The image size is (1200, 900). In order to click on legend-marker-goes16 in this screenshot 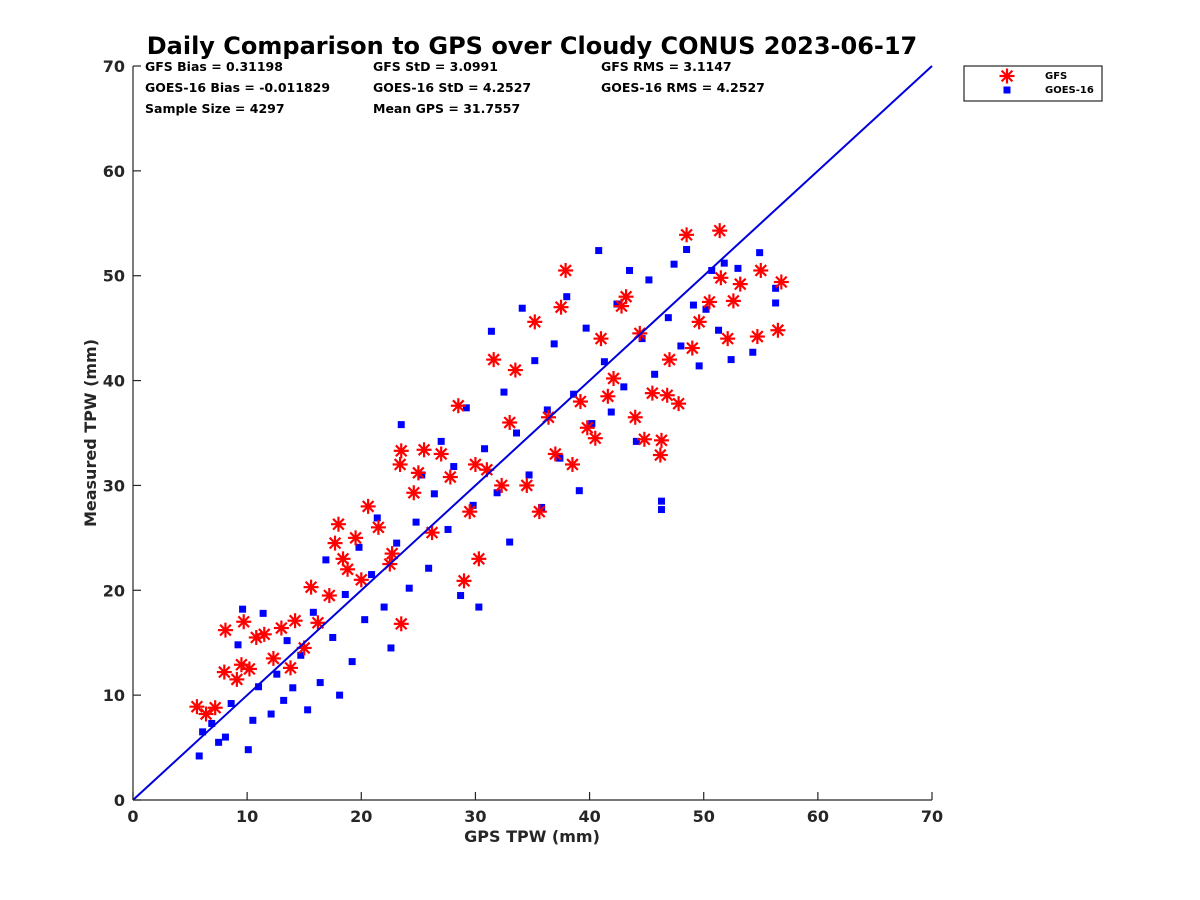, I will do `click(1007, 90)`.